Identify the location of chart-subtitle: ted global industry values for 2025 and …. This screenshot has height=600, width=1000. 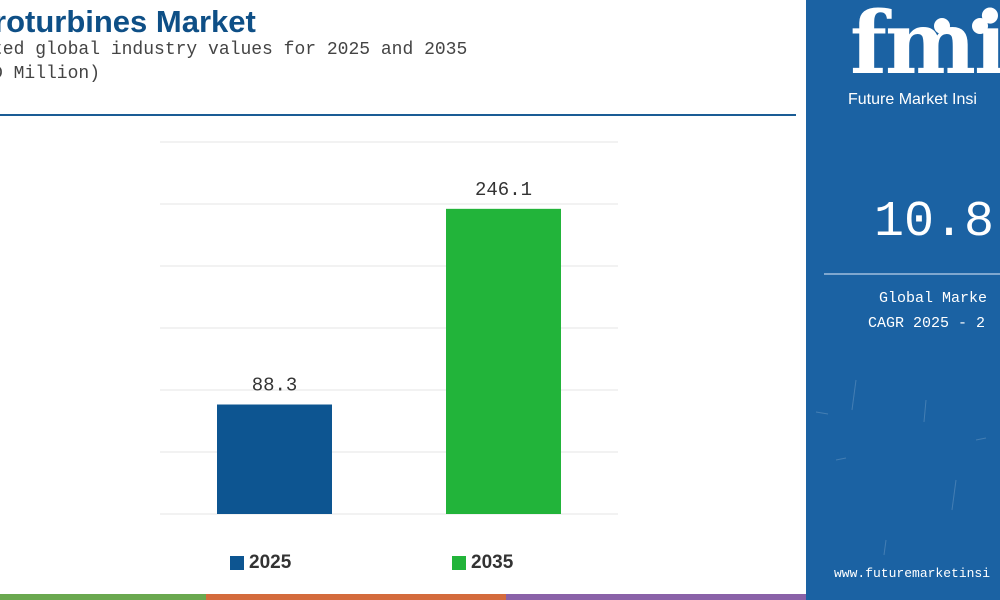
(233, 62).